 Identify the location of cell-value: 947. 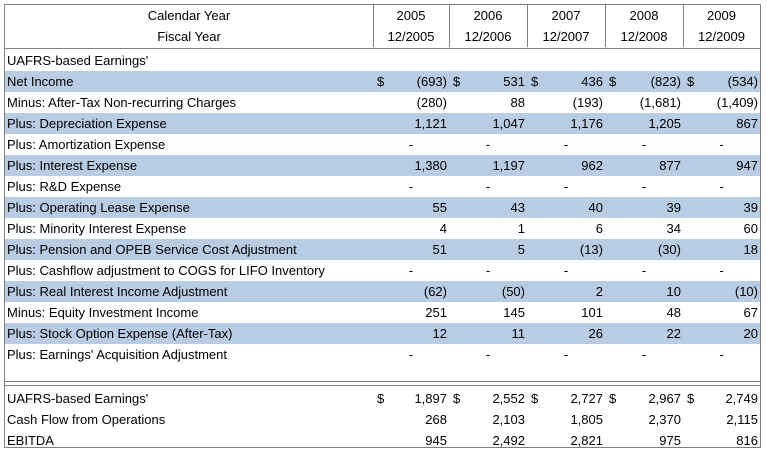
(747, 165).